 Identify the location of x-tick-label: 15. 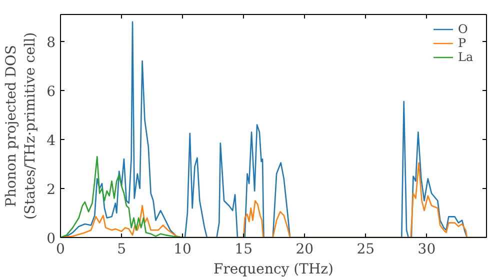
(243, 250).